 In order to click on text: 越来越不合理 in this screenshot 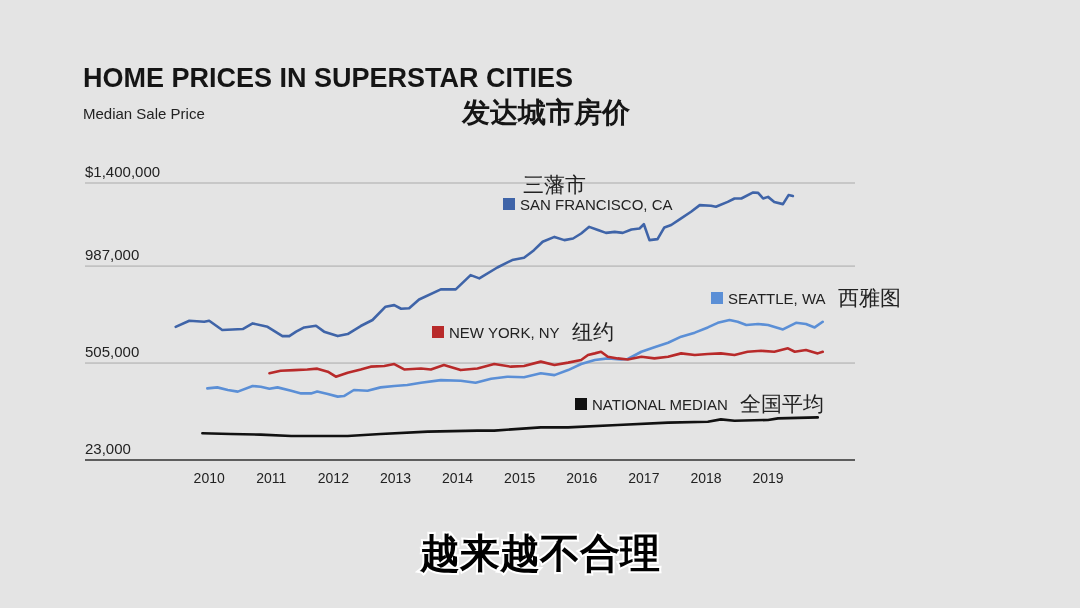, I will do `click(539, 553)`.